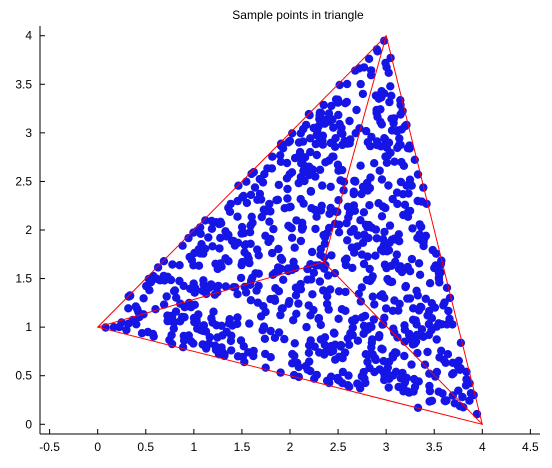  I want to click on y-tick-label: 2.5, so click(23, 181).